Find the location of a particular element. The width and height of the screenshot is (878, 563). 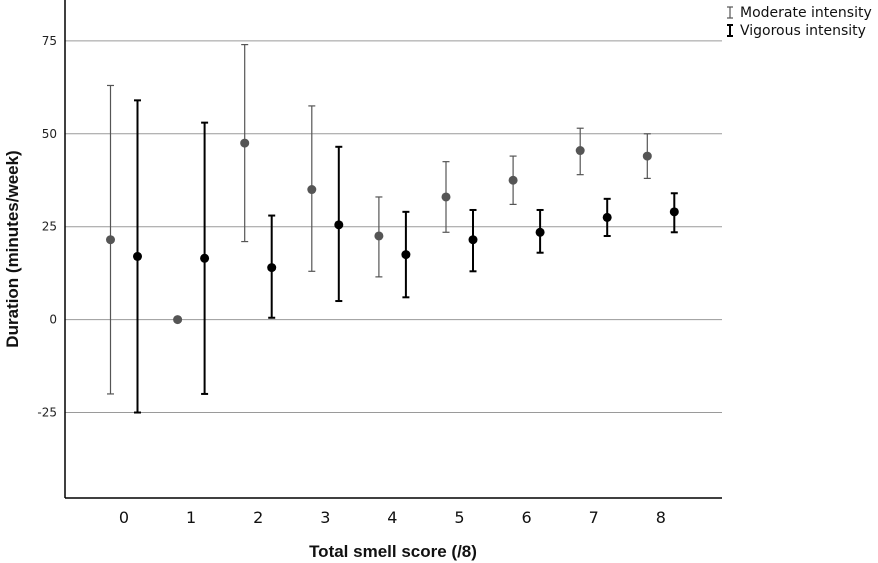

legend-item-moderate: Moderate intensity is located at coordinates (799, 13).